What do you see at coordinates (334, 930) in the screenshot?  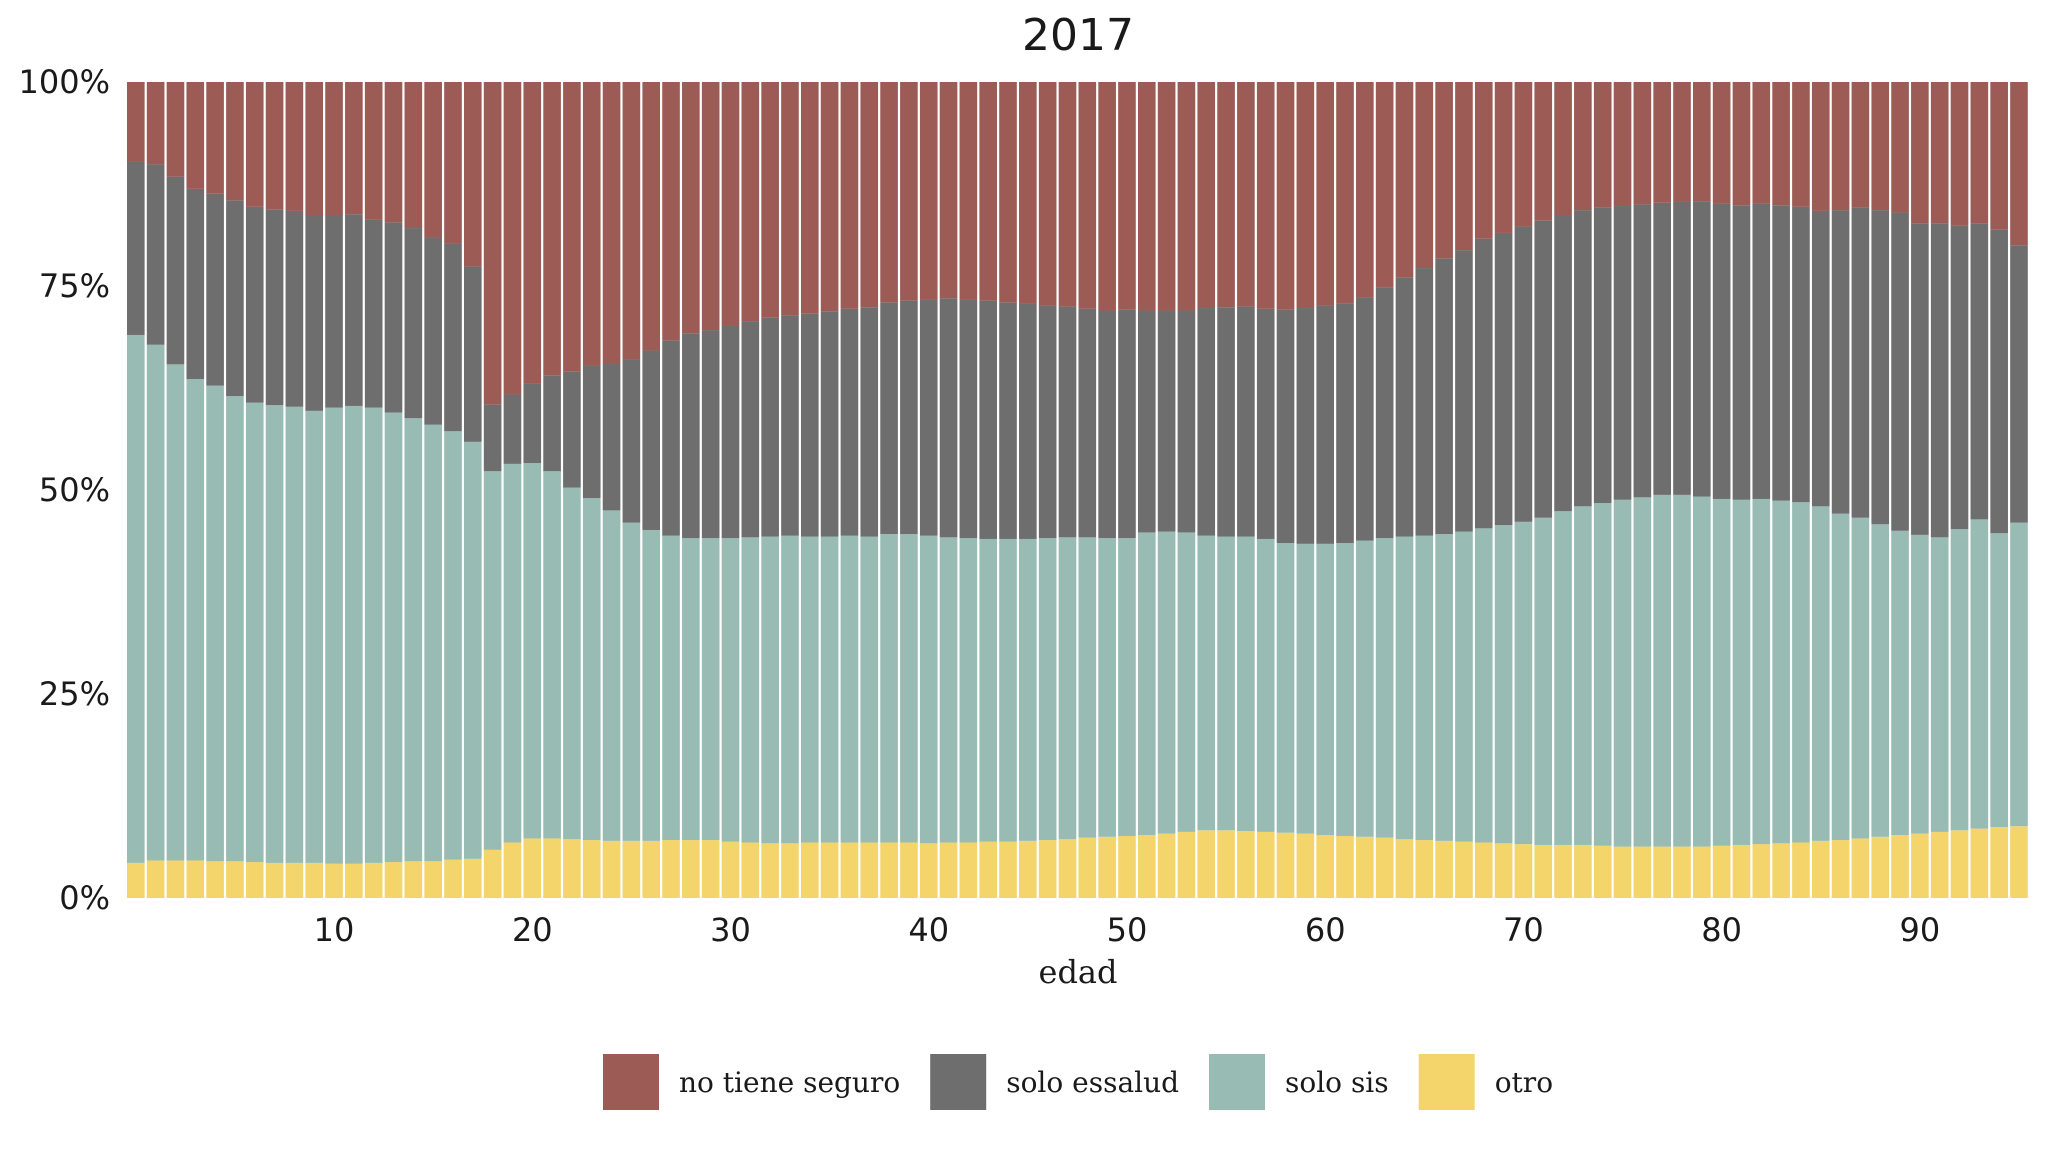 I see `x-tick-label: 10` at bounding box center [334, 930].